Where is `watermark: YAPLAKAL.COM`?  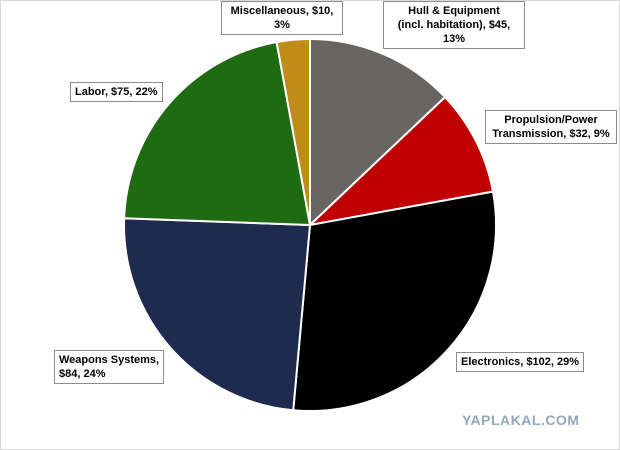 watermark: YAPLAKAL.COM is located at coordinates (521, 420).